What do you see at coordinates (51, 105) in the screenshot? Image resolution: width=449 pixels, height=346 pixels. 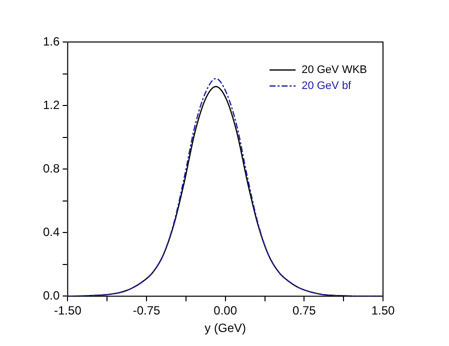 I see `y-tick-label: 1.2` at bounding box center [51, 105].